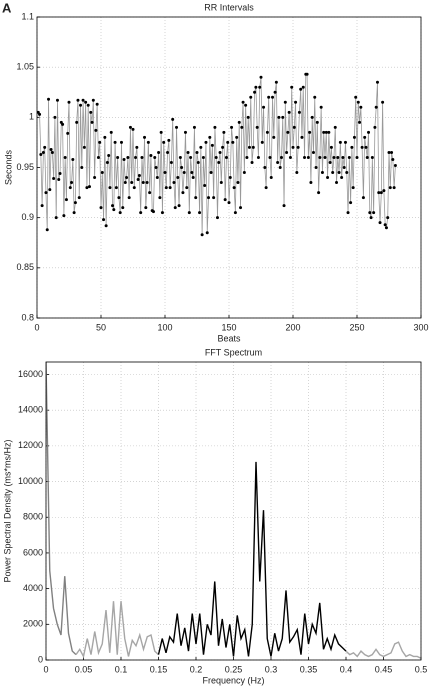 This screenshot has width=429, height=686. What do you see at coordinates (25, 67) in the screenshot?
I see `y-tick-label: 1.05` at bounding box center [25, 67].